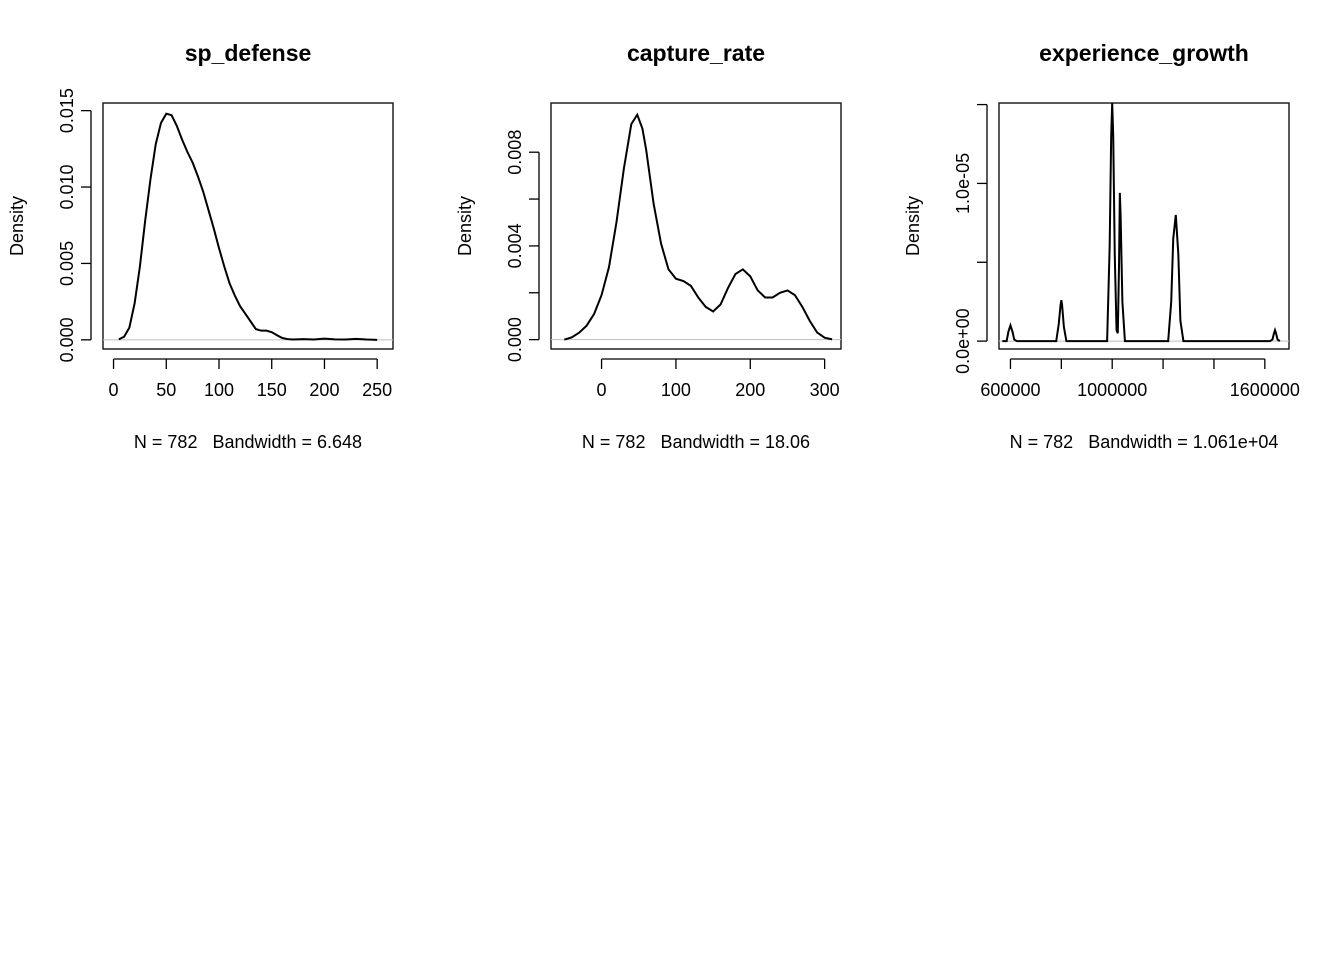  What do you see at coordinates (377, 390) in the screenshot?
I see `x-tick-label: 250` at bounding box center [377, 390].